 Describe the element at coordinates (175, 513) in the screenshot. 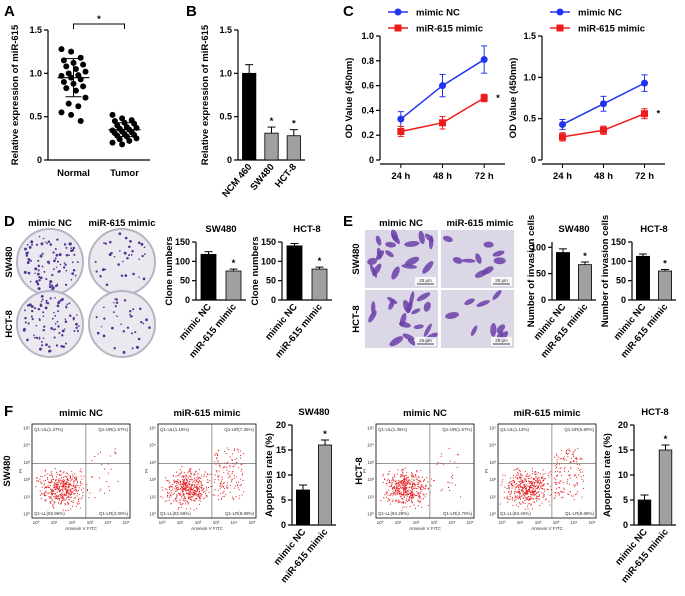

I see `quadrant-label: Q1-LL(82.58%)` at that location.